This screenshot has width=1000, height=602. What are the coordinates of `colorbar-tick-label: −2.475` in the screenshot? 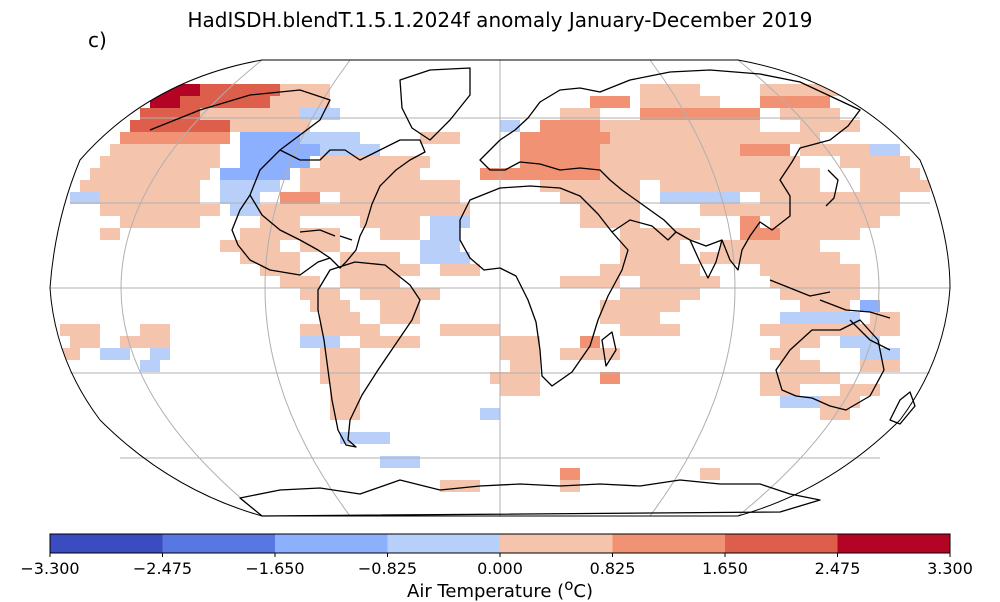 It's located at (162, 568).